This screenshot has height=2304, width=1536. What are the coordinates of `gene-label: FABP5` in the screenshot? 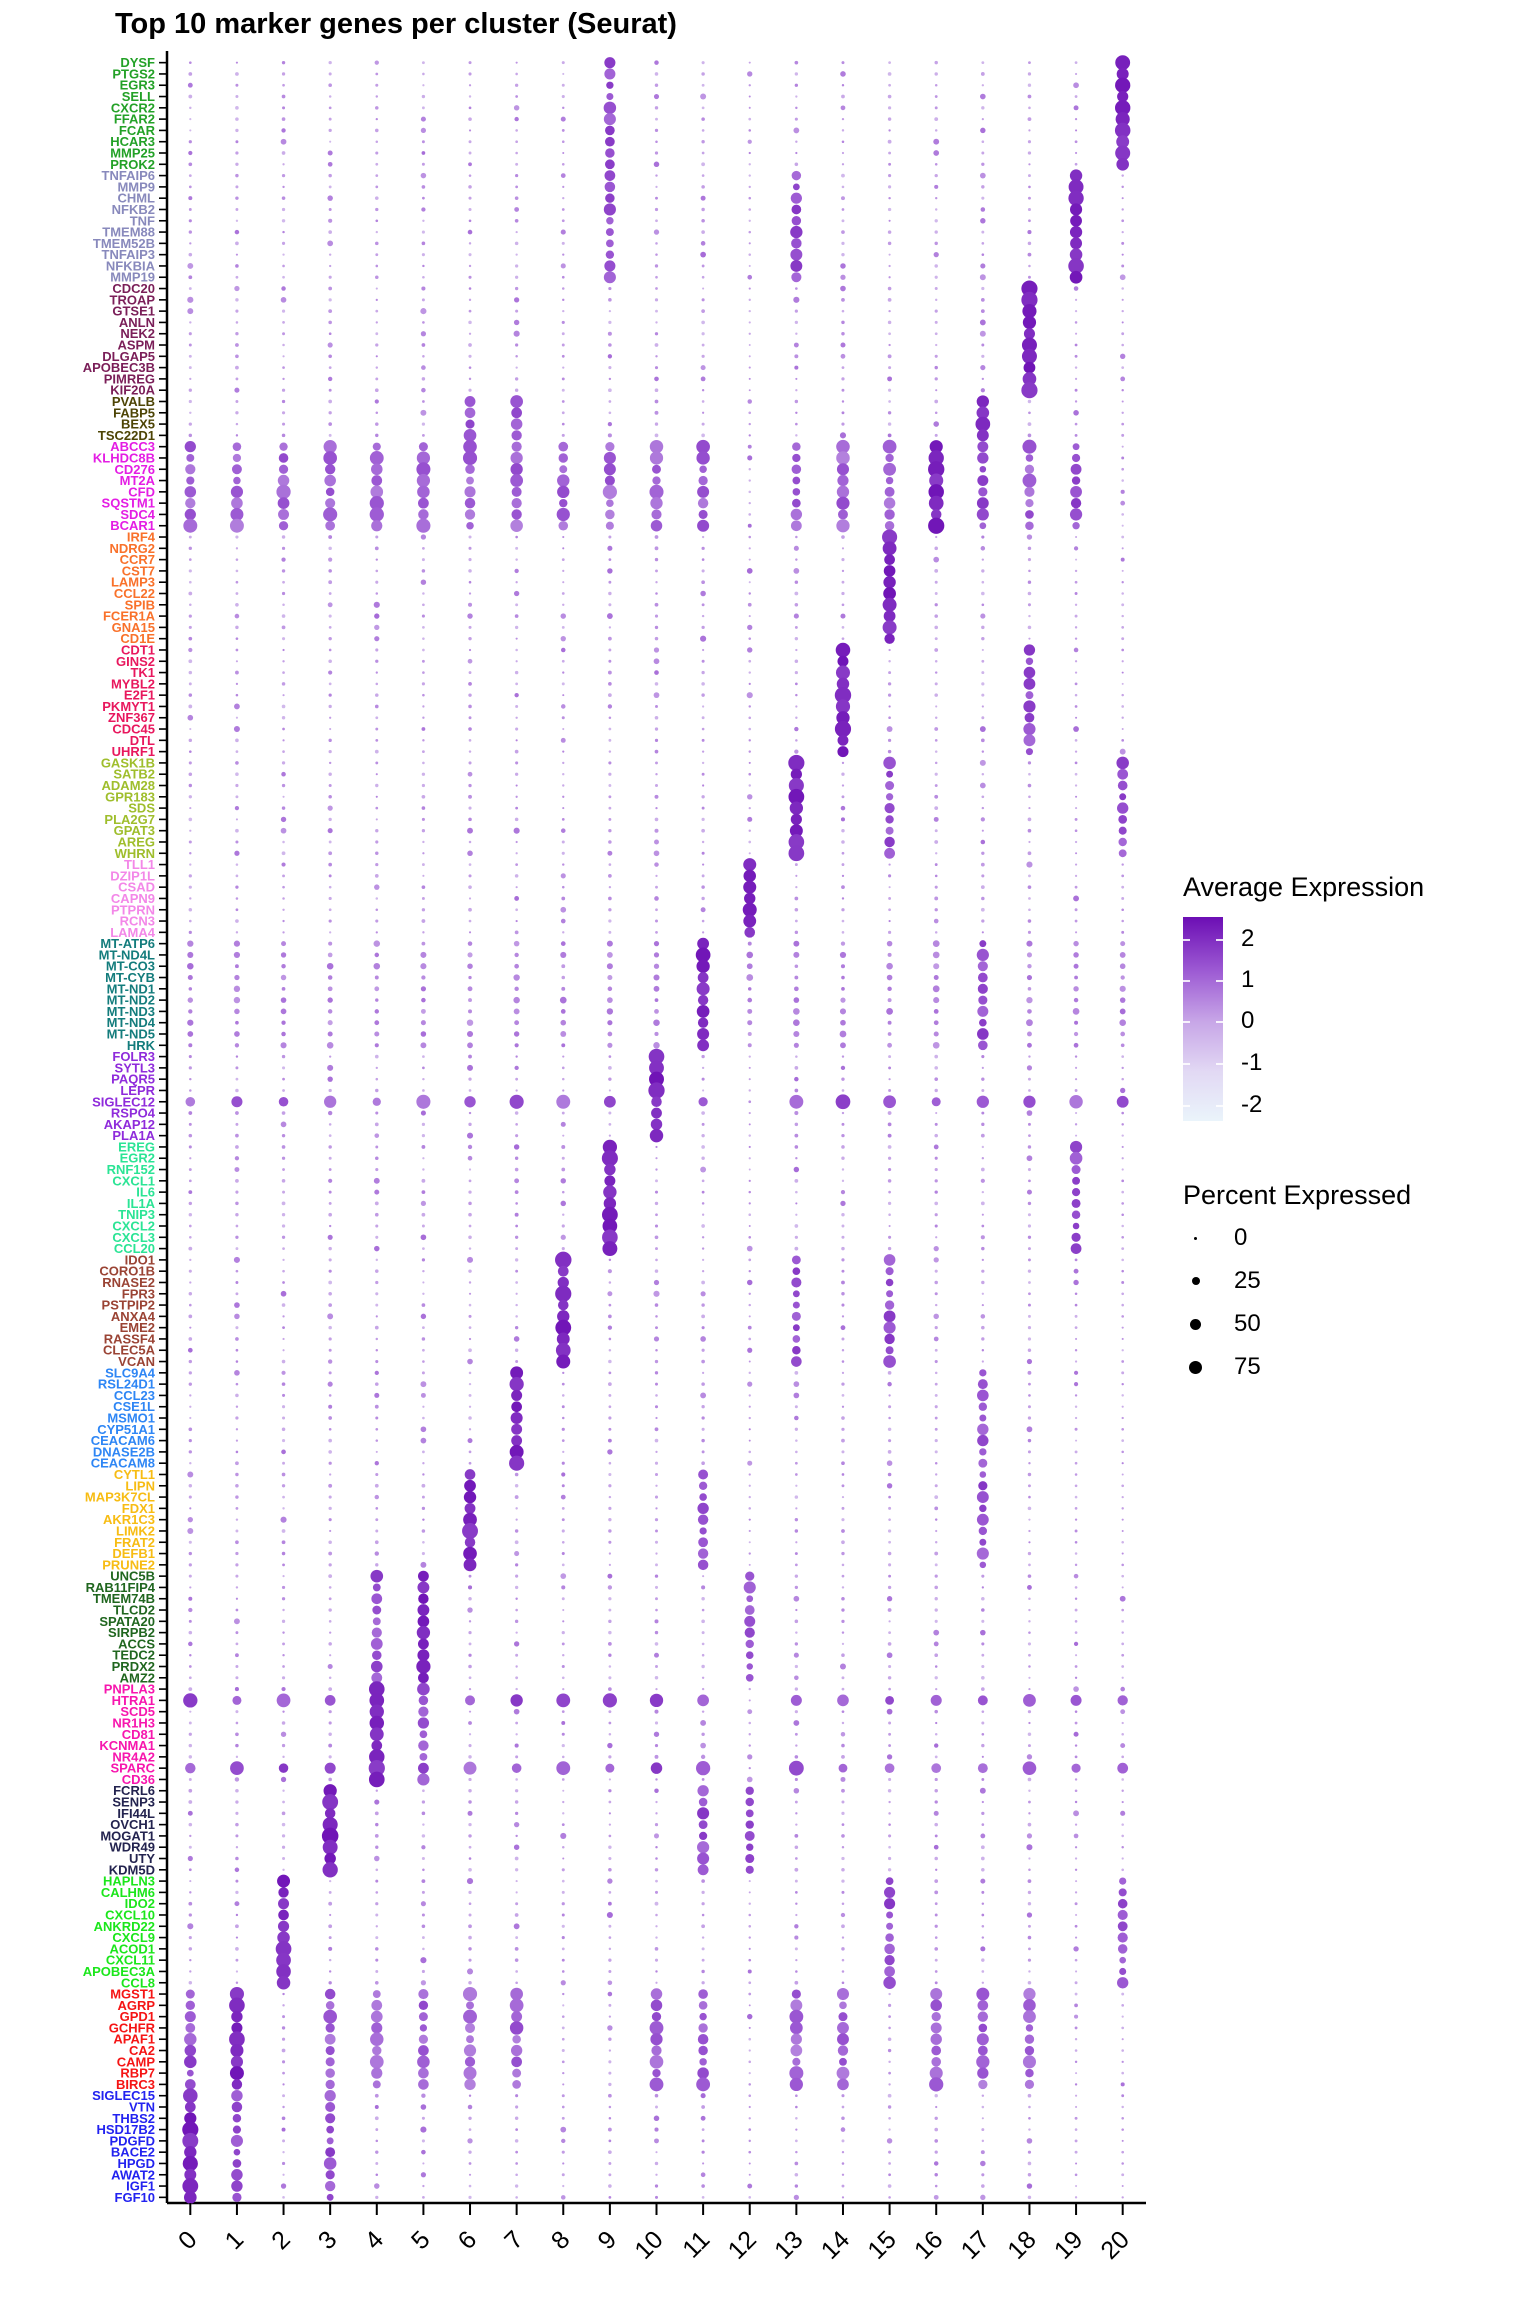 It's located at (134, 412).